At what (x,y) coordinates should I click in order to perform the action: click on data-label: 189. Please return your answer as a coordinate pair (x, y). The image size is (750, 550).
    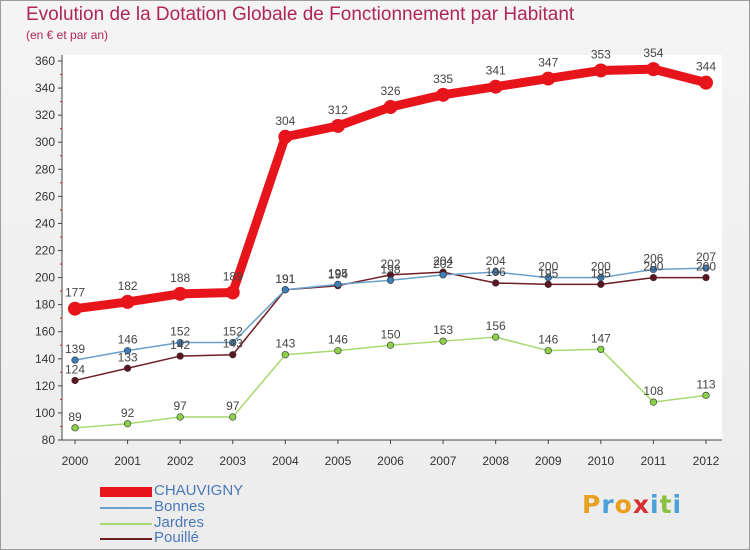
    Looking at the image, I should click on (233, 276).